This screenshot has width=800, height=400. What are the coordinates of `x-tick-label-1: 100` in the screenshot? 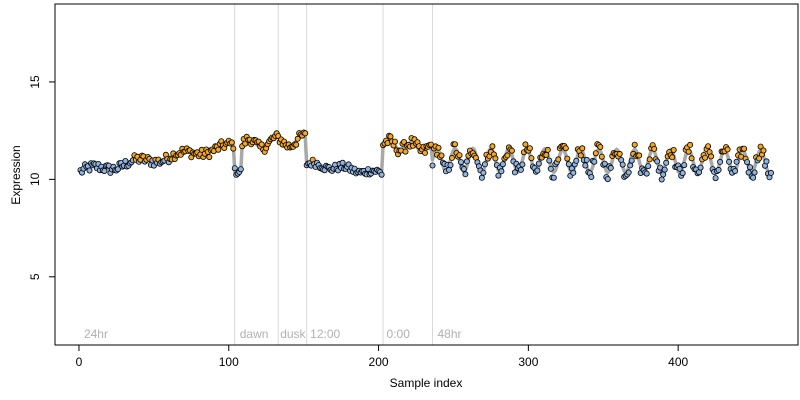 It's located at (229, 362).